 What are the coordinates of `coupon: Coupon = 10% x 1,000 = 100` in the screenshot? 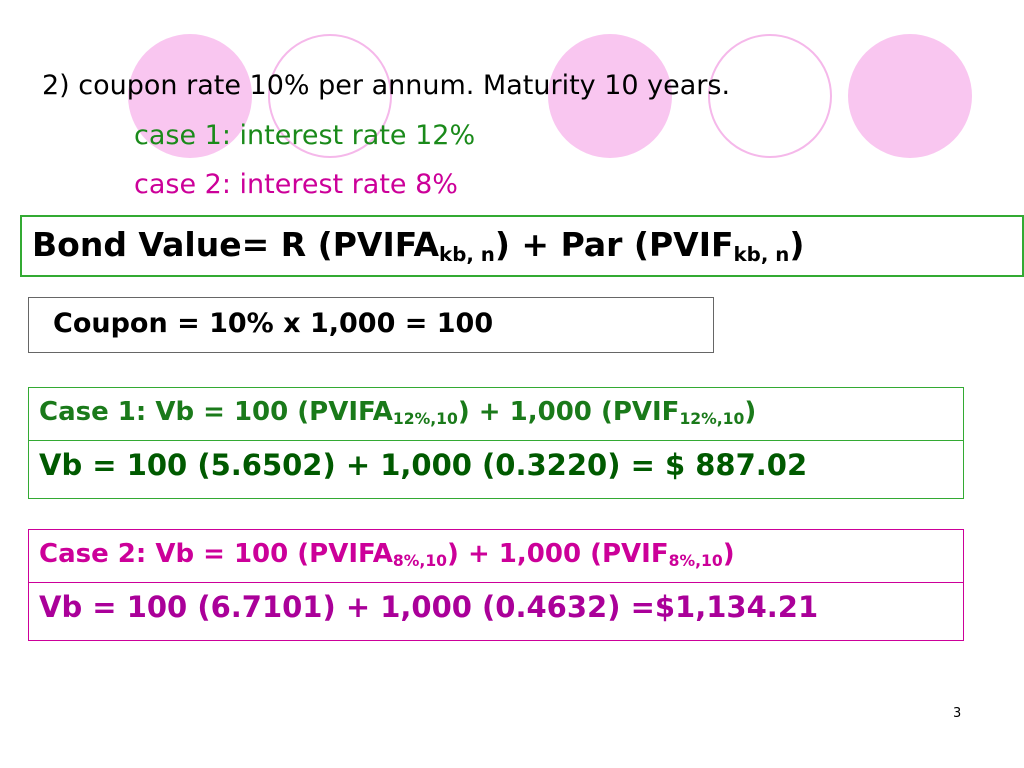 It's located at (273, 323).